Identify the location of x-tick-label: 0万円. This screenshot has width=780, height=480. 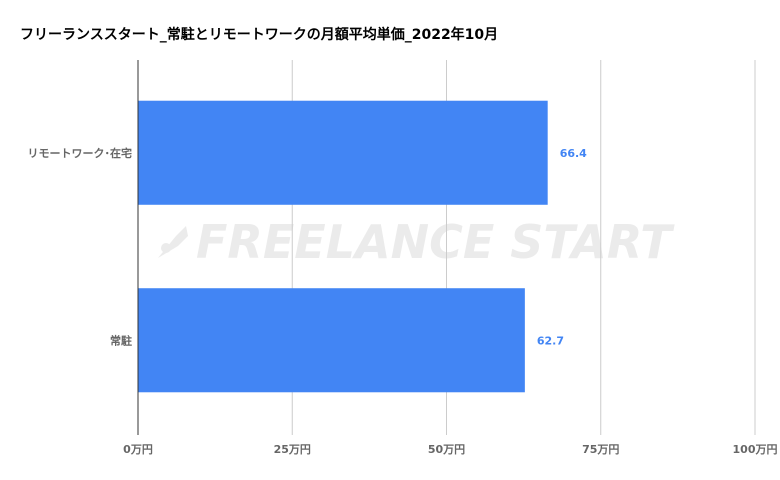
(138, 449).